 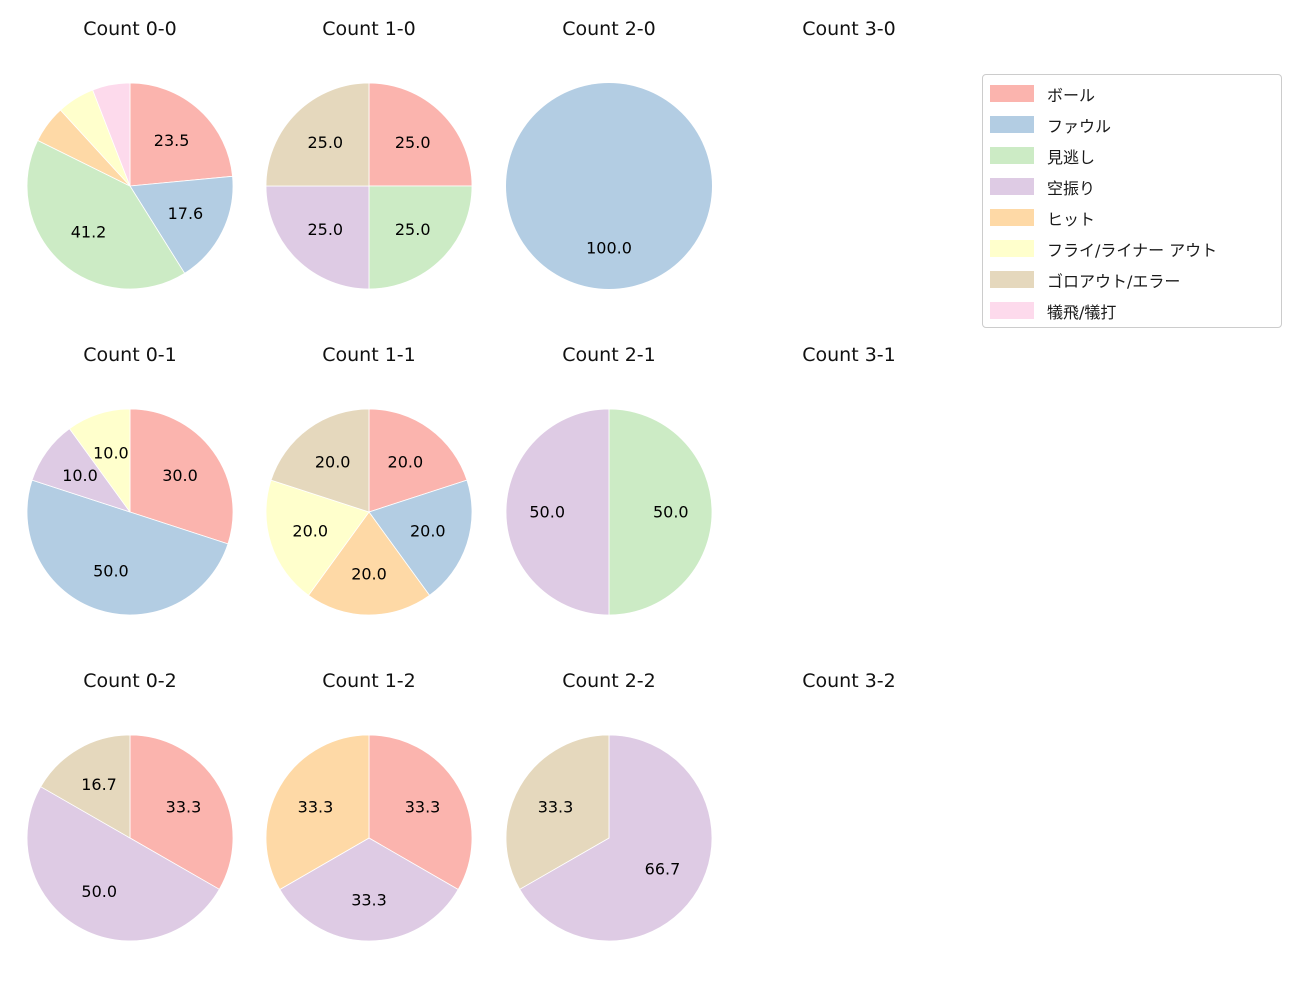 I want to click on pie-chart-count-1-1: Count 1-1 20.0 20.0 20.0 20.0 20.0, so click(x=369, y=497).